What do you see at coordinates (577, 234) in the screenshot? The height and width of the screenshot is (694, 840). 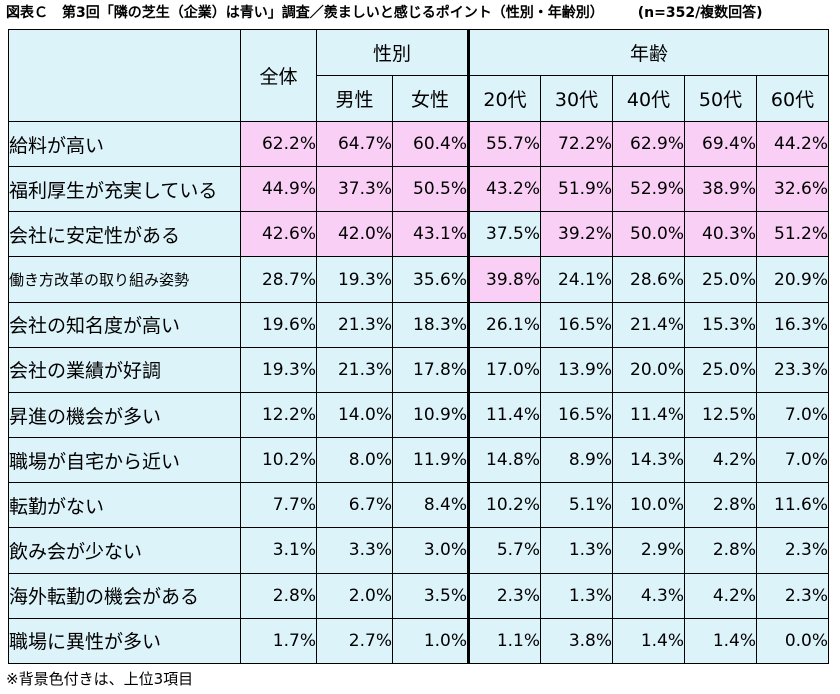 I see `value-cell: 39.2%` at bounding box center [577, 234].